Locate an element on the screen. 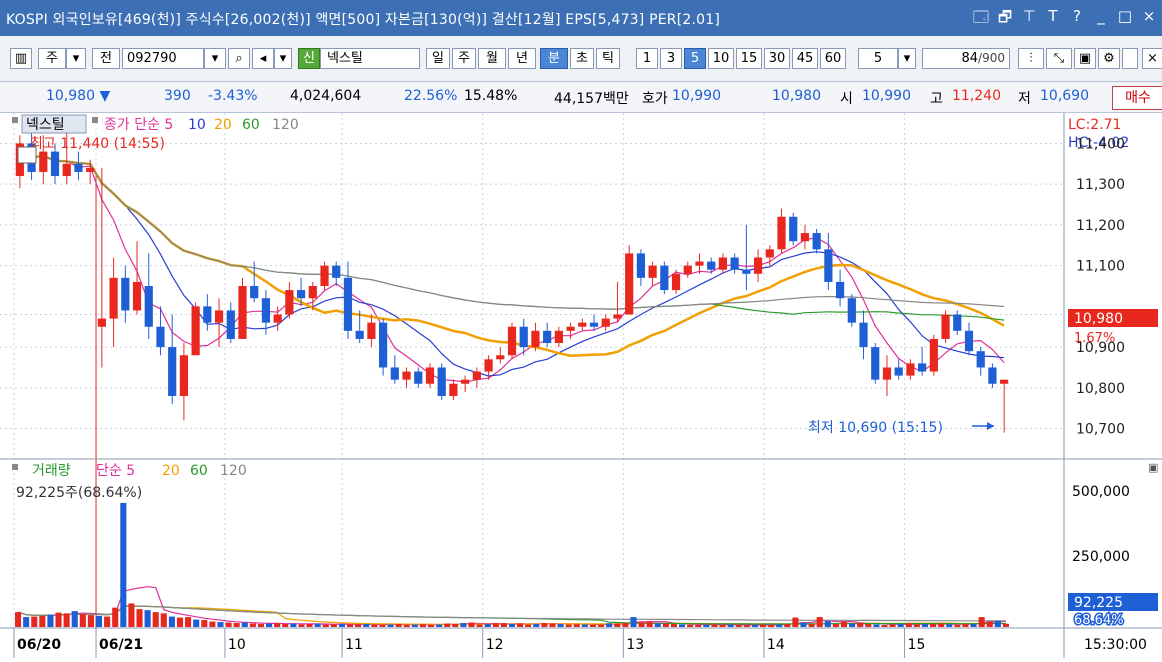 This screenshot has height=662, width=1162. interval-45-button: 45 is located at coordinates (805, 58).